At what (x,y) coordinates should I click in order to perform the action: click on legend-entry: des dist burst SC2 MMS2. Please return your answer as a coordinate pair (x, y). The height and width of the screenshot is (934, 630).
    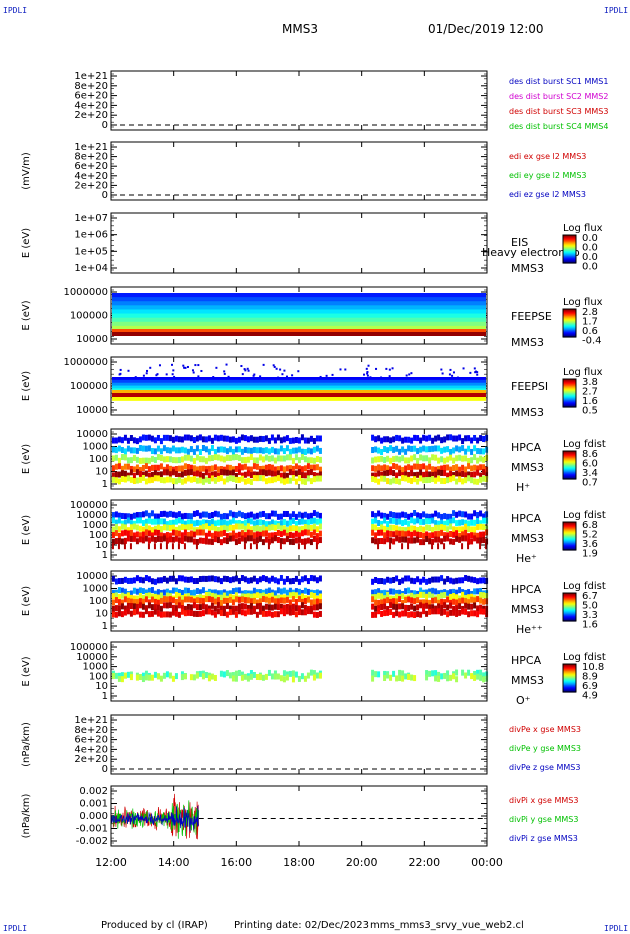
    Looking at the image, I should click on (558, 96).